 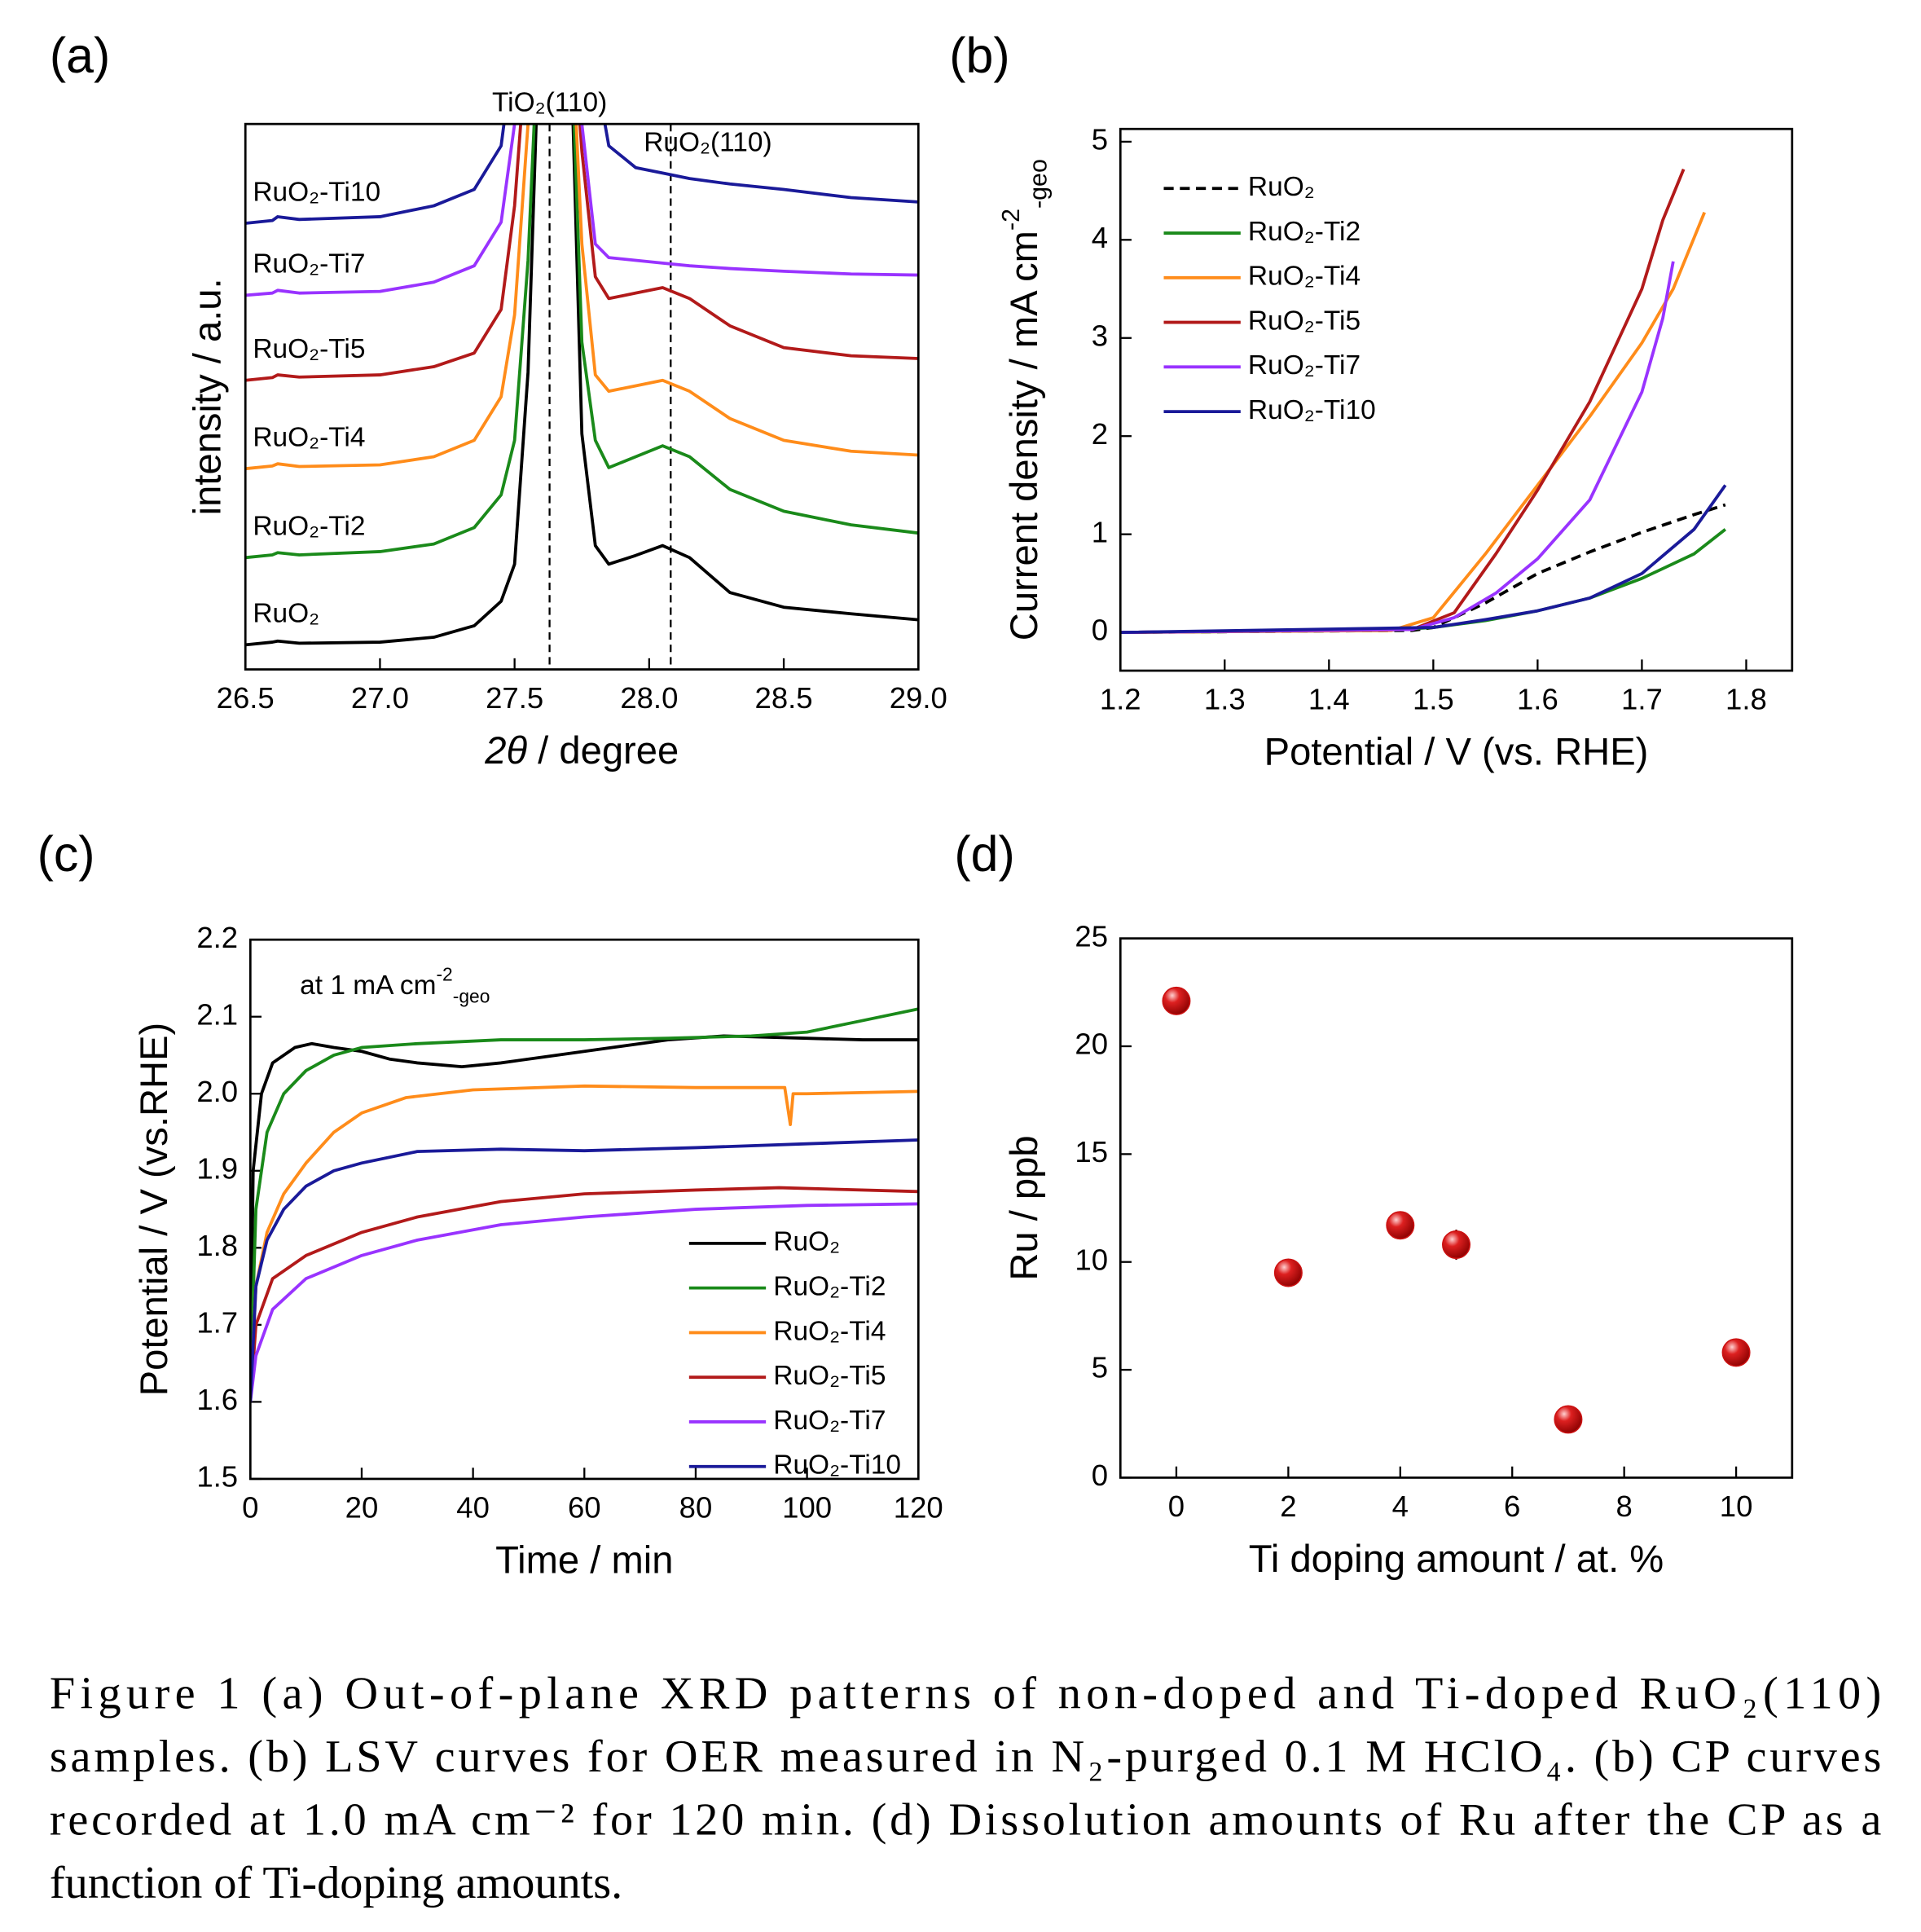 I want to click on y-tick-label: 1, so click(x=1100, y=531).